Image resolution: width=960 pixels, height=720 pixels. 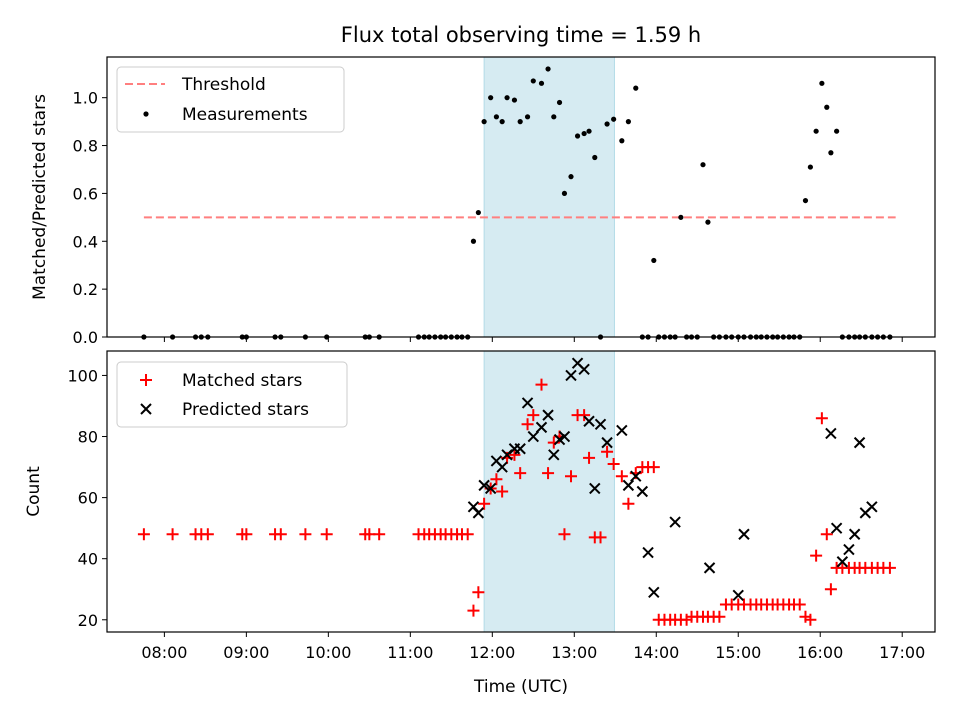 I want to click on y-tick-label: 40, so click(x=88, y=559).